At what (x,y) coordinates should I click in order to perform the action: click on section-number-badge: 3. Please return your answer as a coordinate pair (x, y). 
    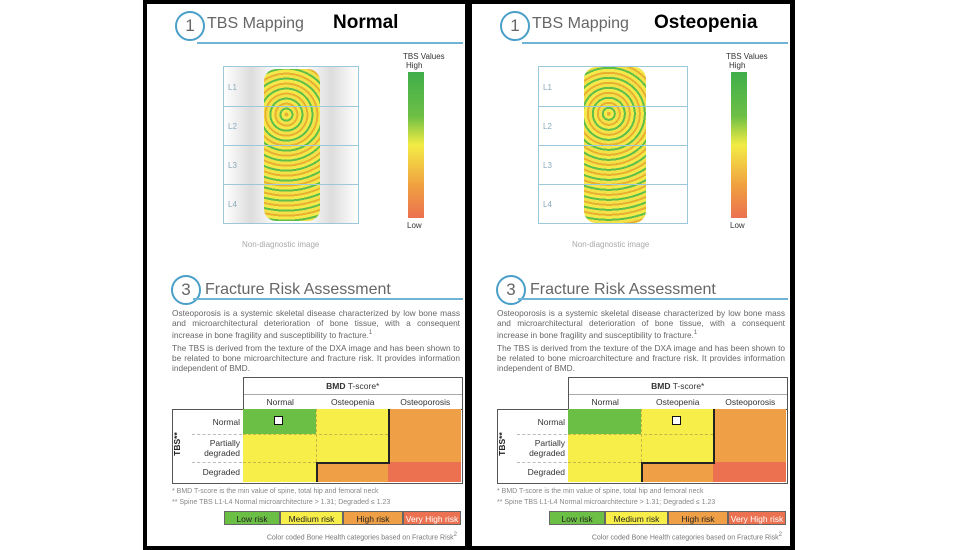
    Looking at the image, I should click on (186, 290).